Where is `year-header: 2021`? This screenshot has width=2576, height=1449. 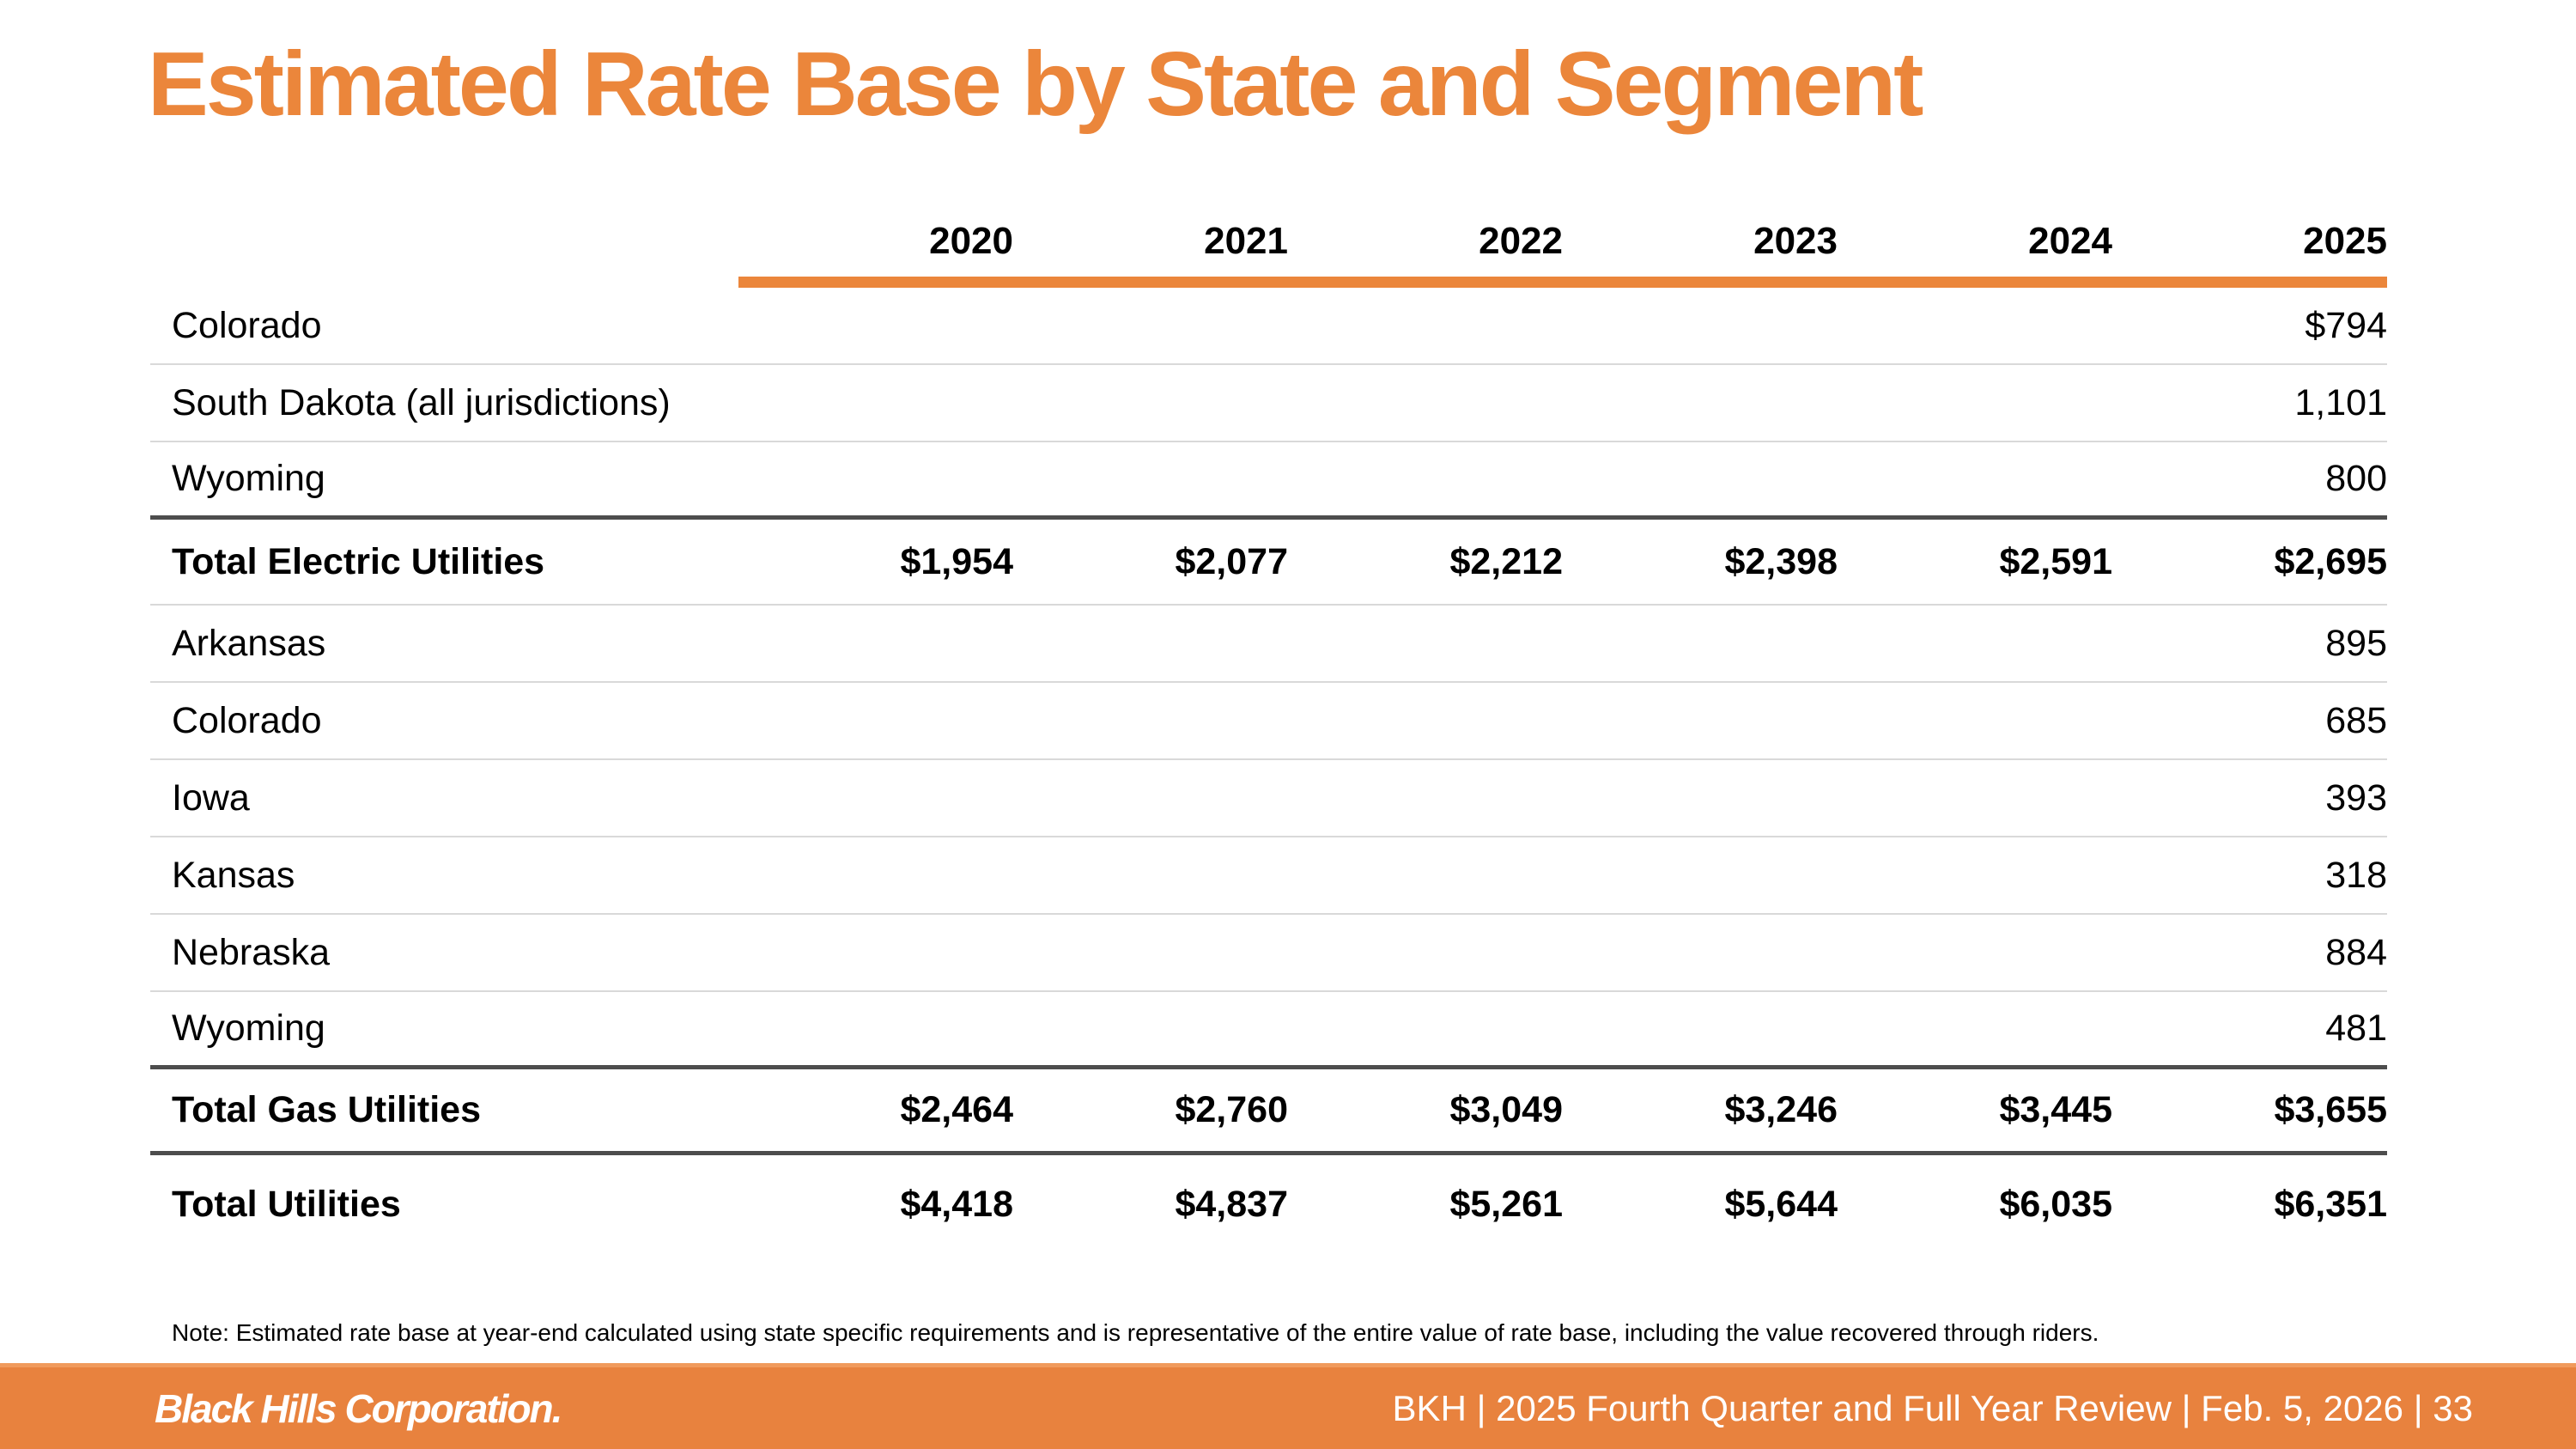 year-header: 2021 is located at coordinates (1246, 241).